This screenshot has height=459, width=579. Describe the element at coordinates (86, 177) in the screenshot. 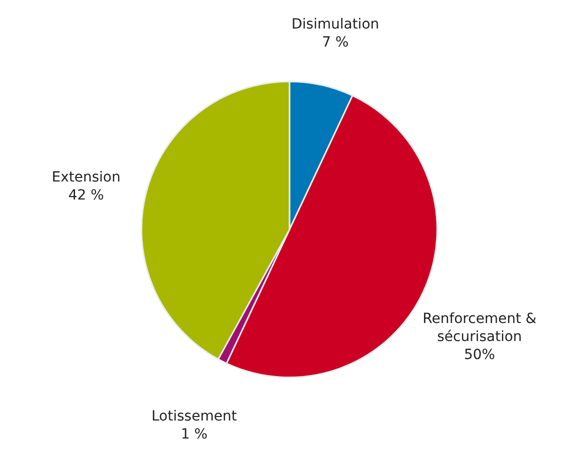

I see `slice-label: Extension` at that location.